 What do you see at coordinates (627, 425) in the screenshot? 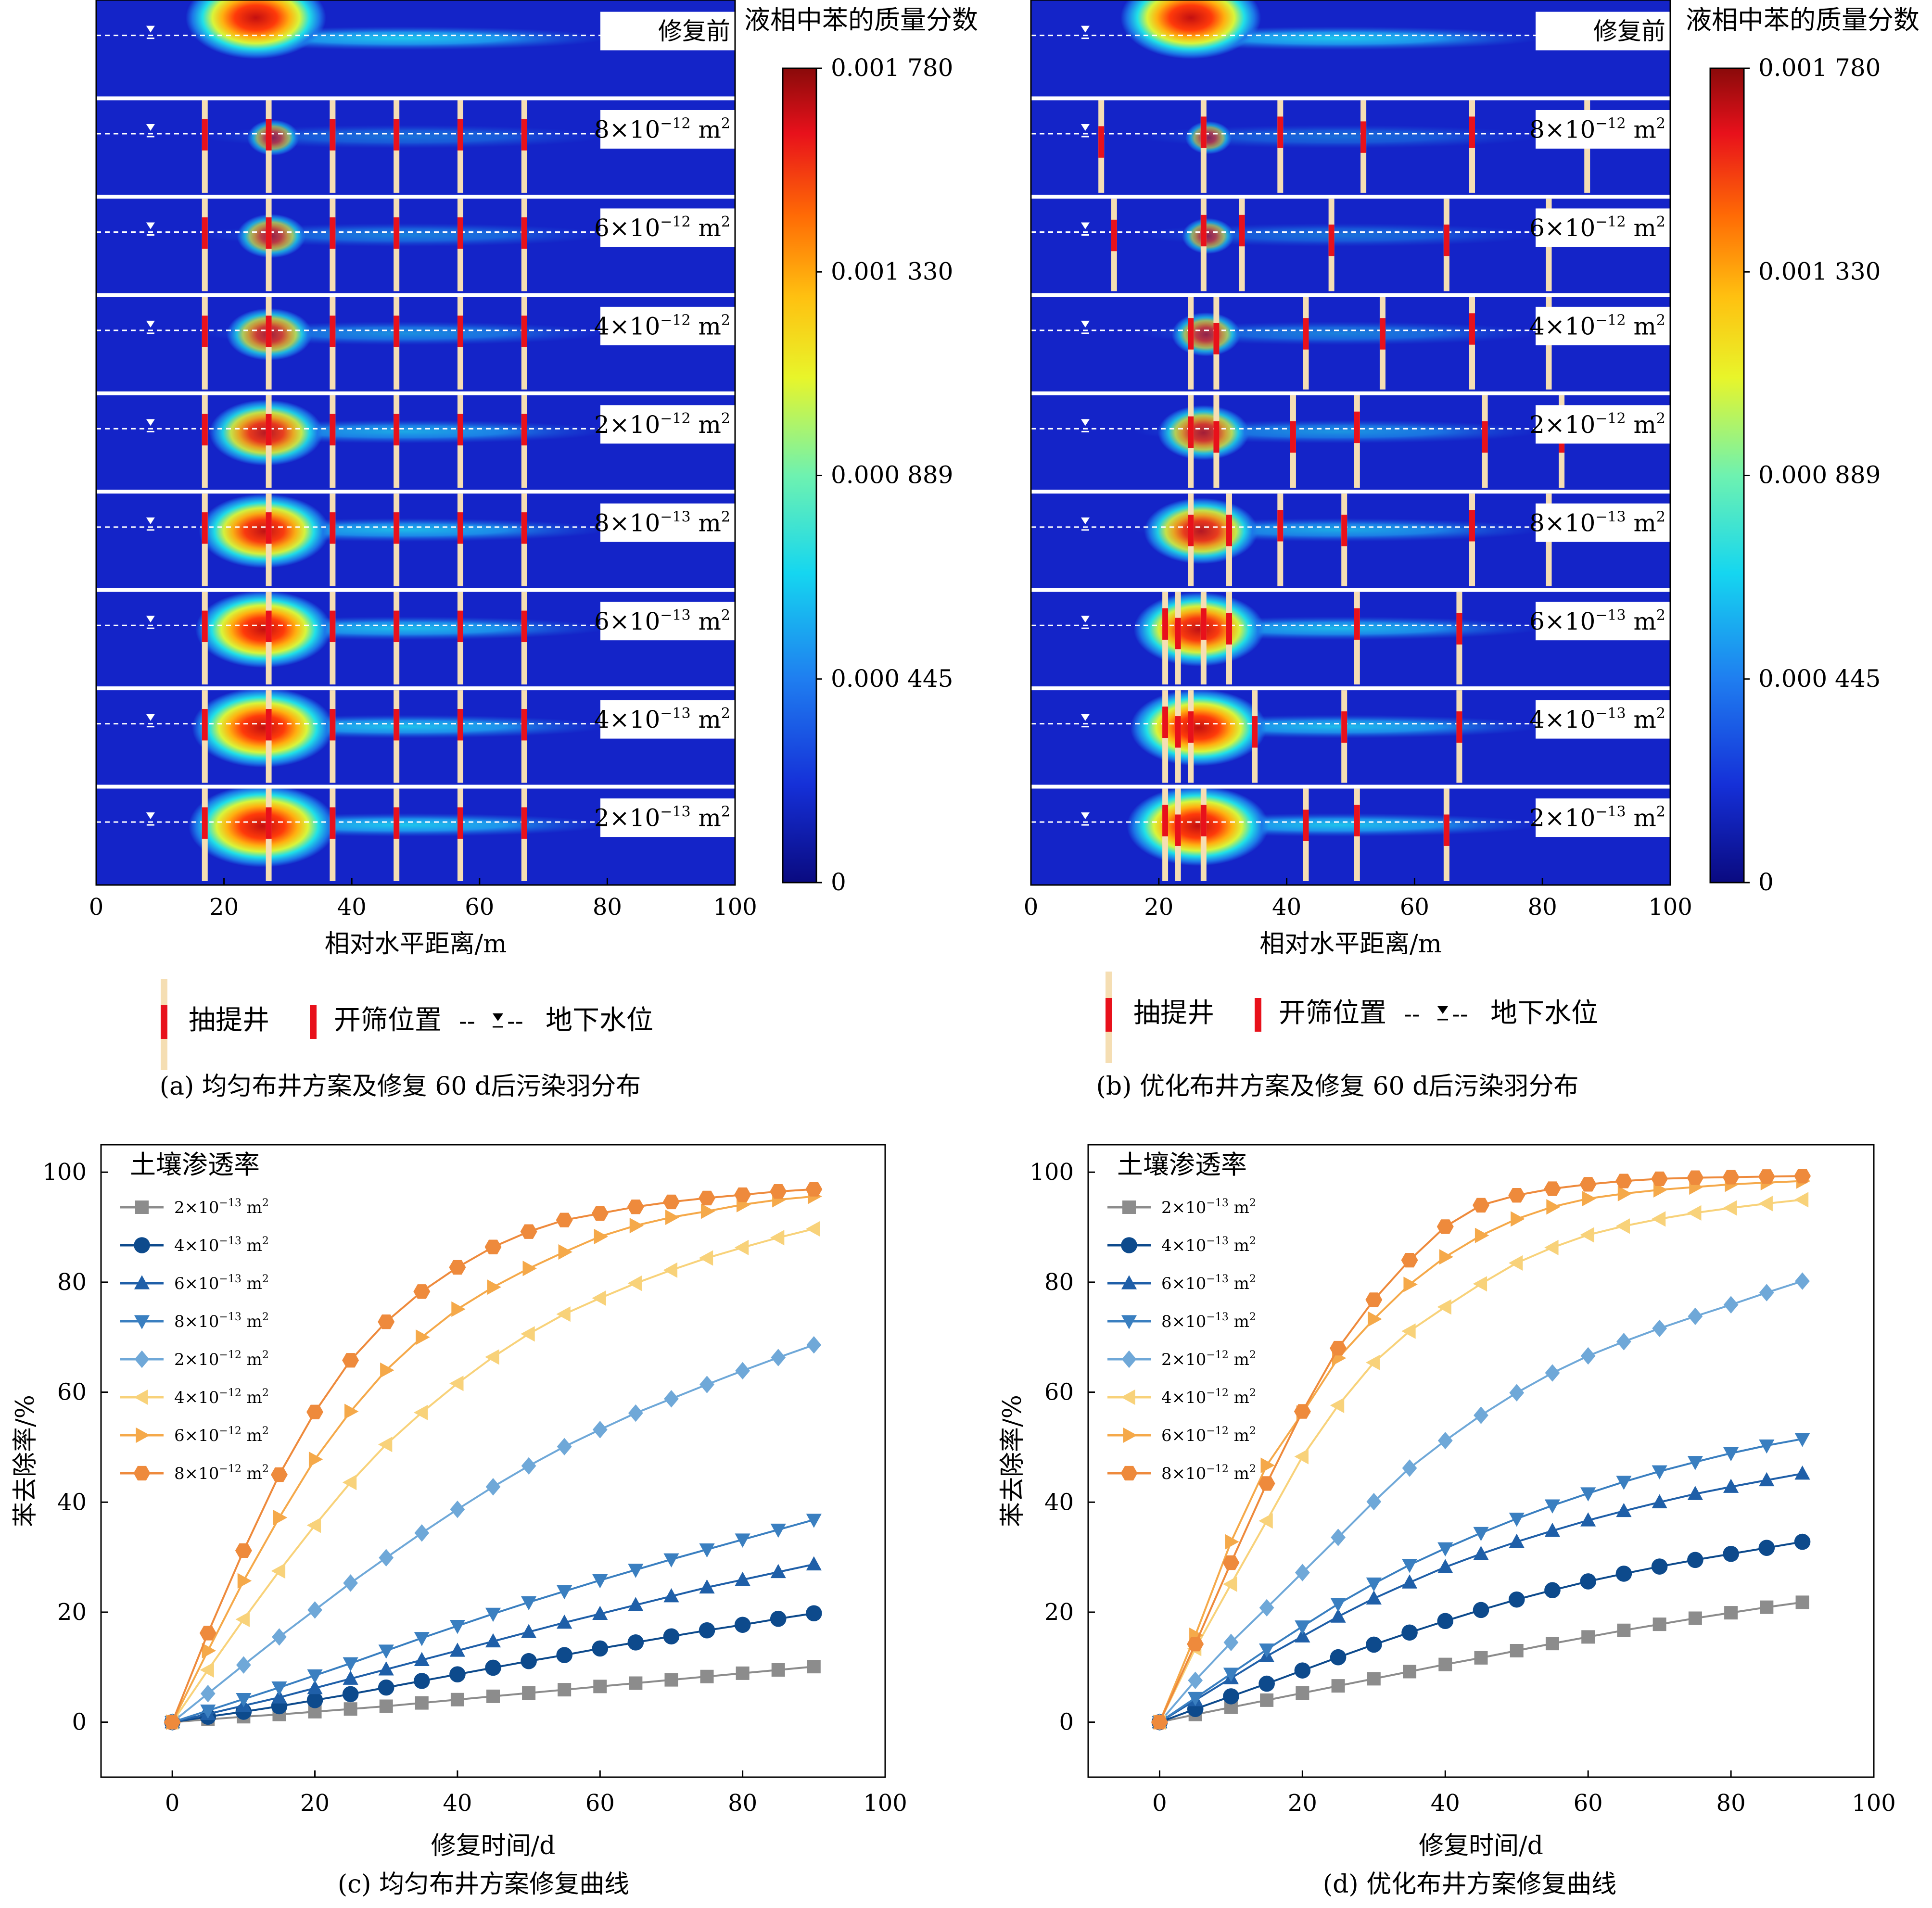
I see `row-label-text: 2×10` at bounding box center [627, 425].